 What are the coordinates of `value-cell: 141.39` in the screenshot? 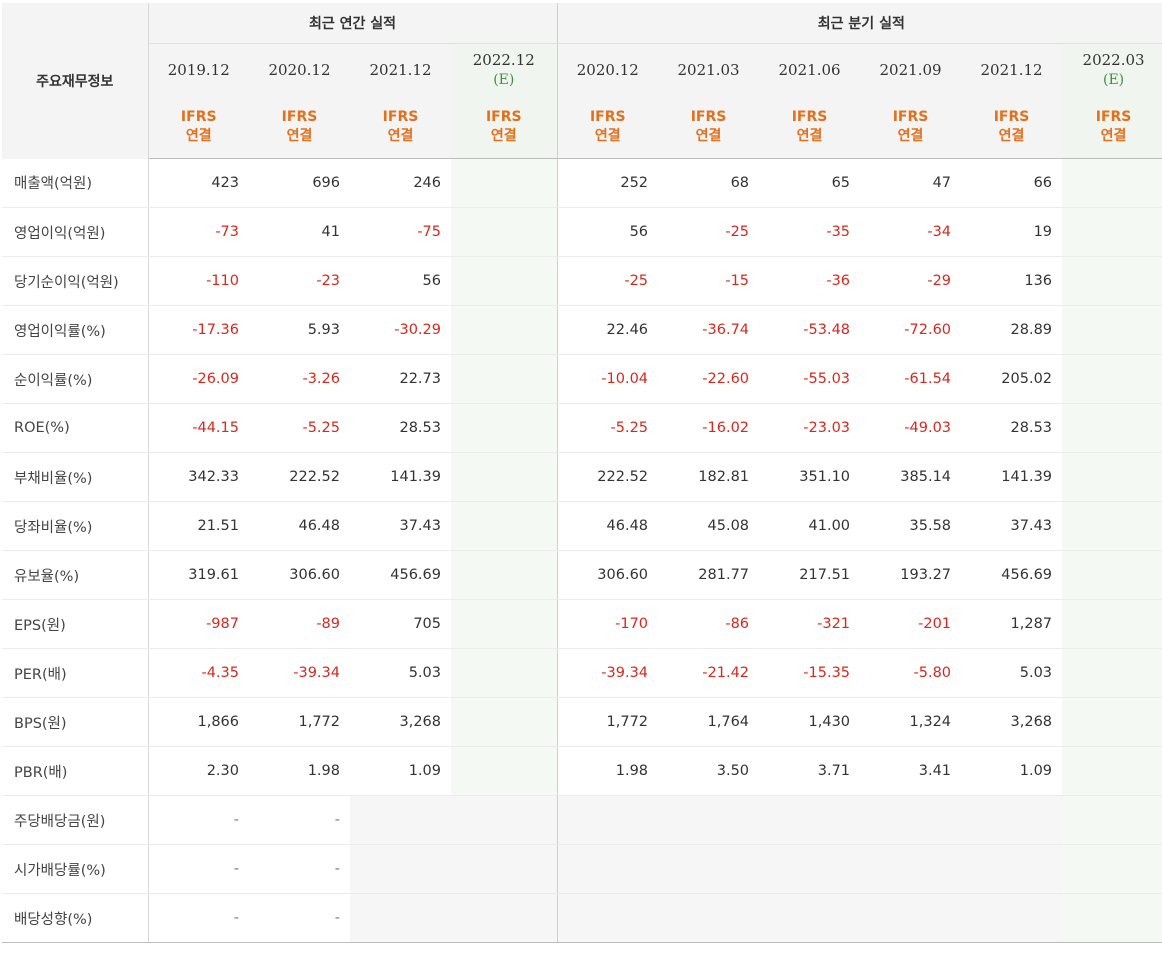 It's located at (1012, 477).